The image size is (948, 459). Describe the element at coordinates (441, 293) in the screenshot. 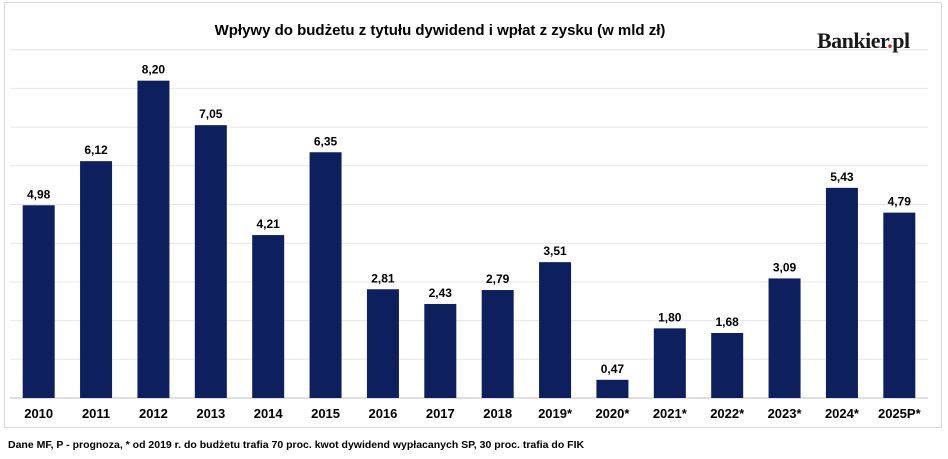

I see `value-label: 2,43` at that location.